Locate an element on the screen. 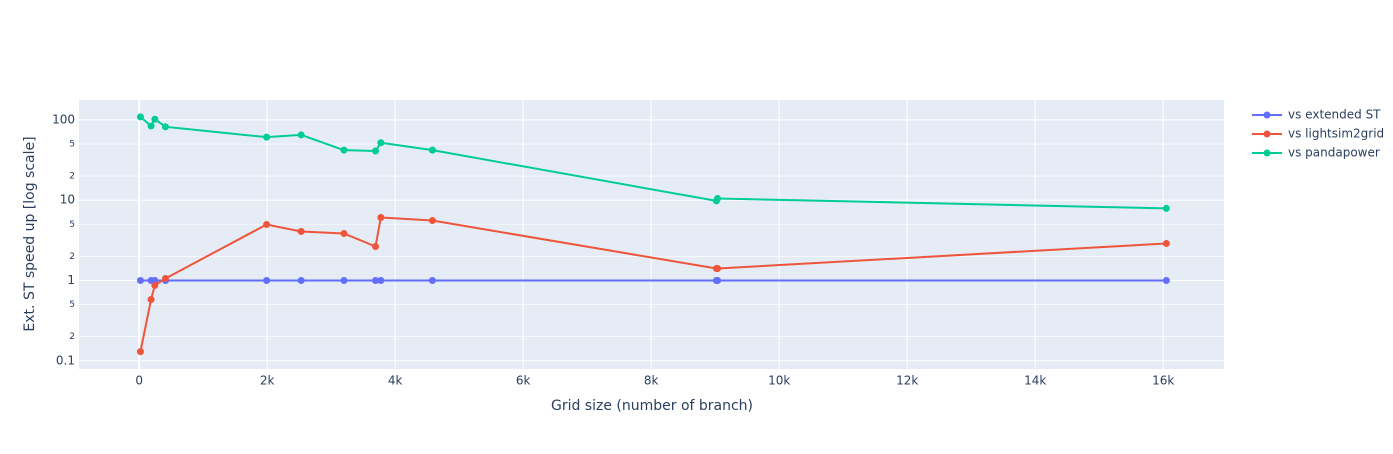 The width and height of the screenshot is (1393, 454). x-tick-label: 8k is located at coordinates (651, 381).